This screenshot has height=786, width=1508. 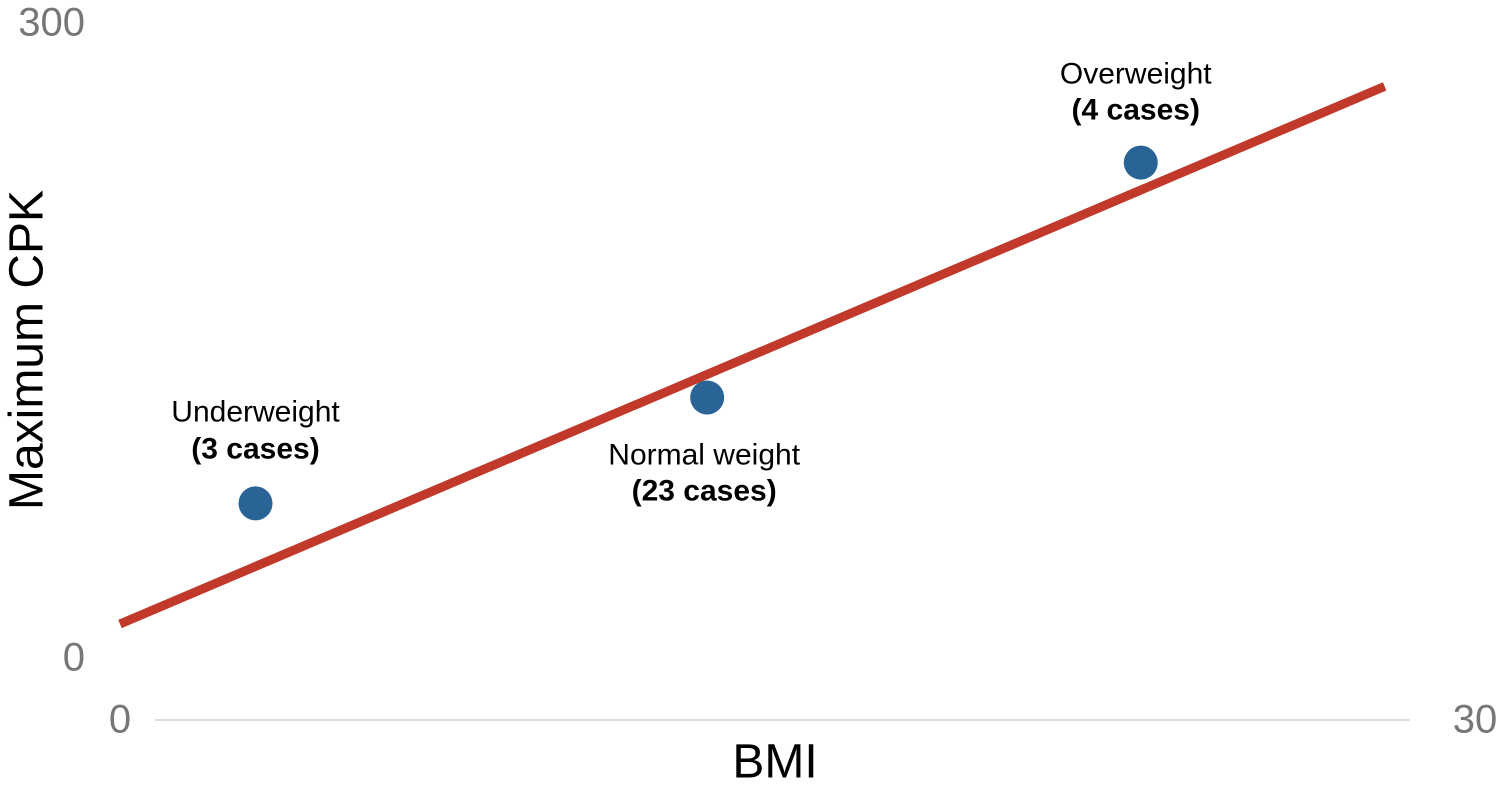 What do you see at coordinates (1475, 720) in the screenshot?
I see `x-tick-label: 30` at bounding box center [1475, 720].